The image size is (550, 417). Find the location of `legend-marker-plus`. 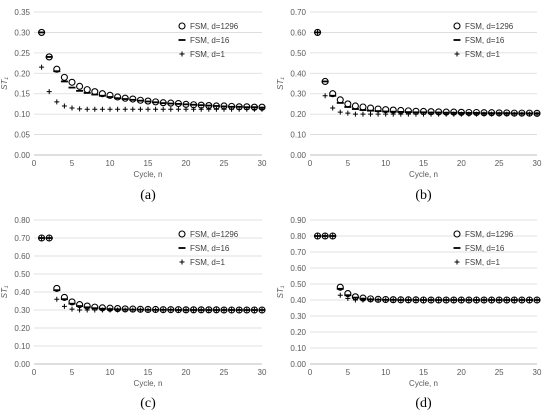

legend-marker-plus is located at coordinates (457, 262).